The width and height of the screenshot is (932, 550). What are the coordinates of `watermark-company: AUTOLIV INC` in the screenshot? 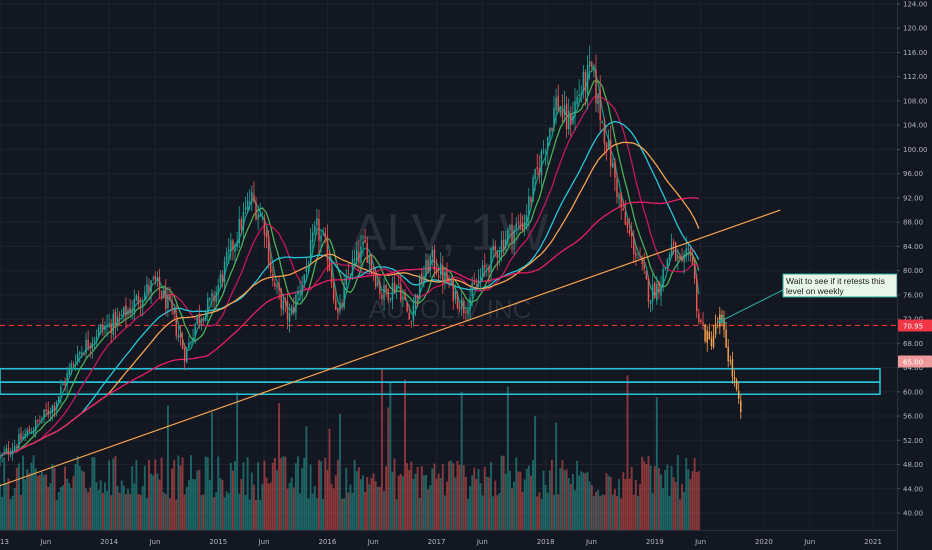 It's located at (450, 309).